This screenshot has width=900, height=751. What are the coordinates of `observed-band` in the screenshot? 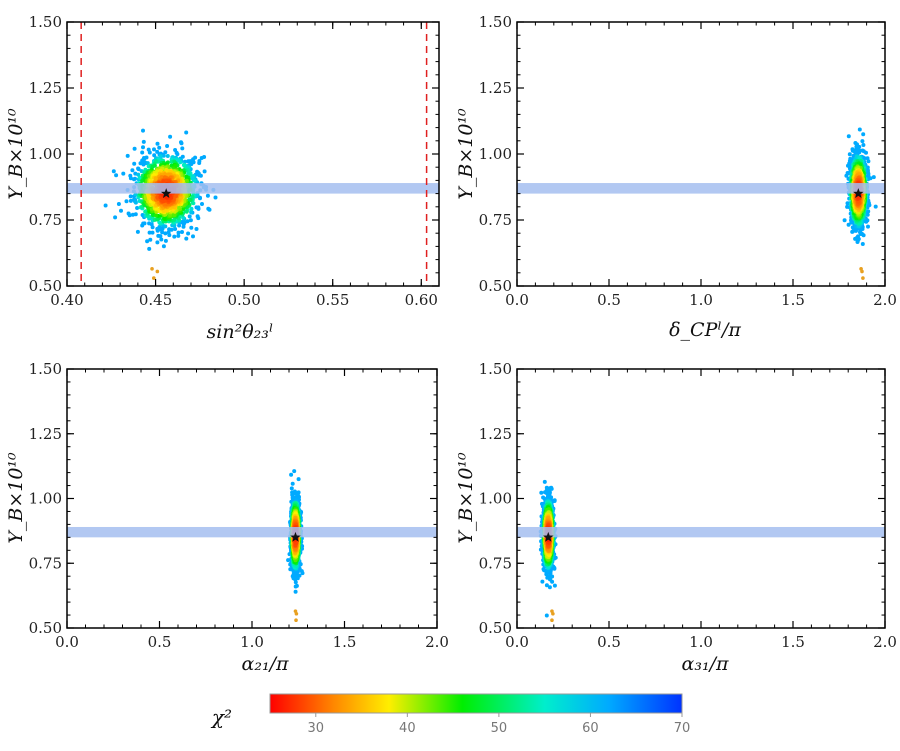 It's located at (252, 532).